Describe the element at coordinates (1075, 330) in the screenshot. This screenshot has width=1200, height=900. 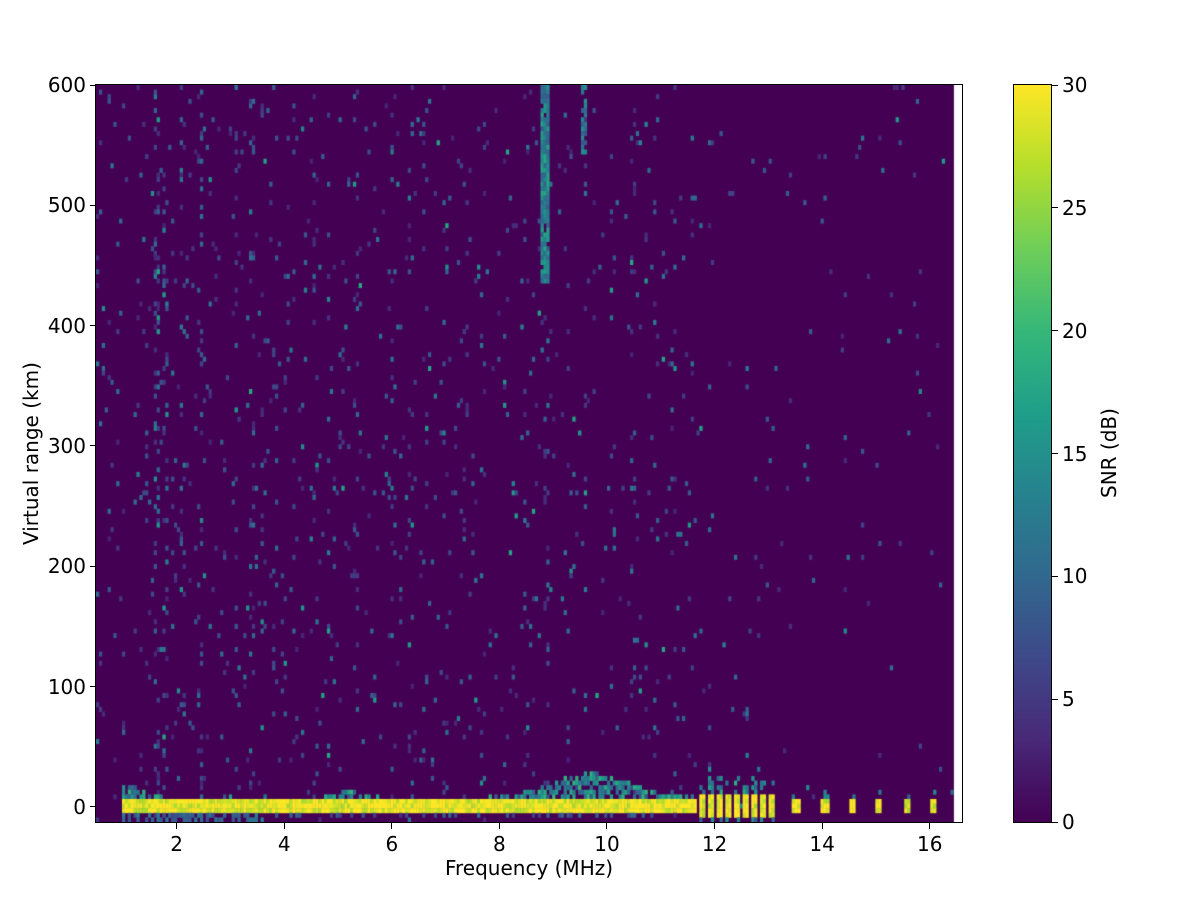
I see `colorbar-tick-label: 20` at that location.